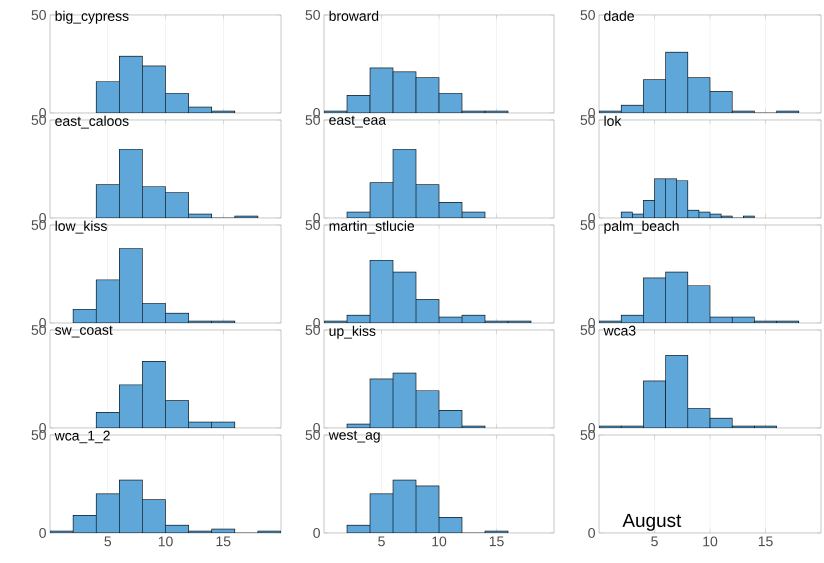 The image size is (824, 563). I want to click on chart-title: wca3, so click(620, 331).